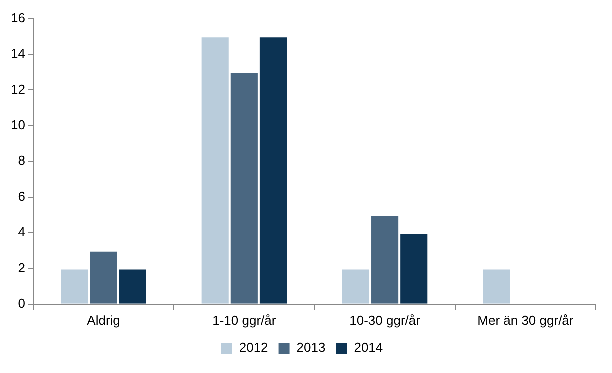 This screenshot has height=373, width=612. What do you see at coordinates (18, 124) in the screenshot?
I see `y-tick-label: 10` at bounding box center [18, 124].